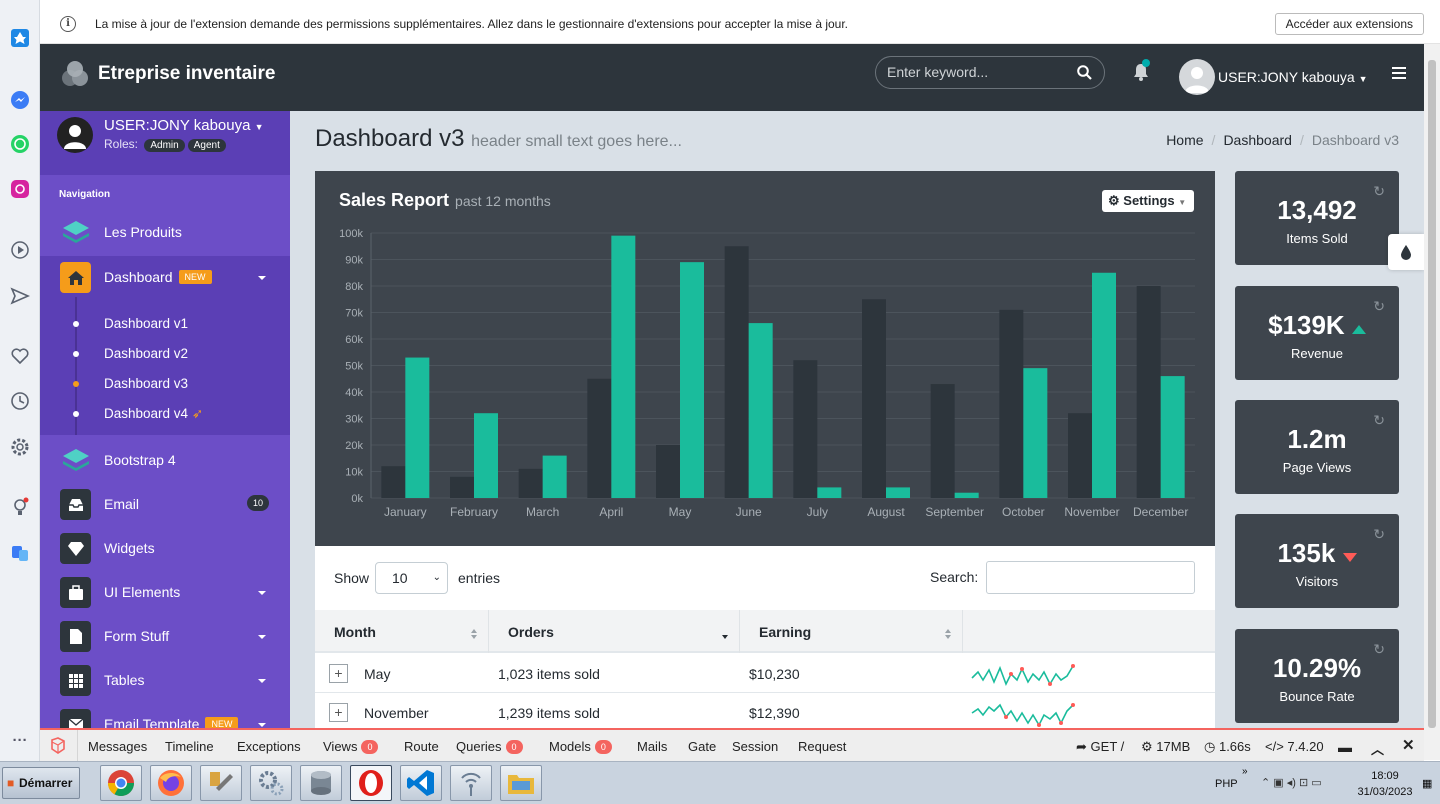 The image size is (1440, 804). I want to click on opera-speed-dial-icon, so click(20, 38).